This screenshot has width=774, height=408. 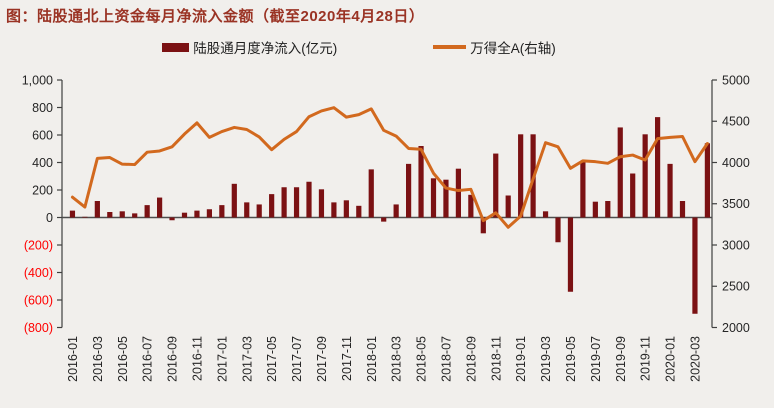 What do you see at coordinates (621, 359) in the screenshot?
I see `svg-text: 2019-09` at bounding box center [621, 359].